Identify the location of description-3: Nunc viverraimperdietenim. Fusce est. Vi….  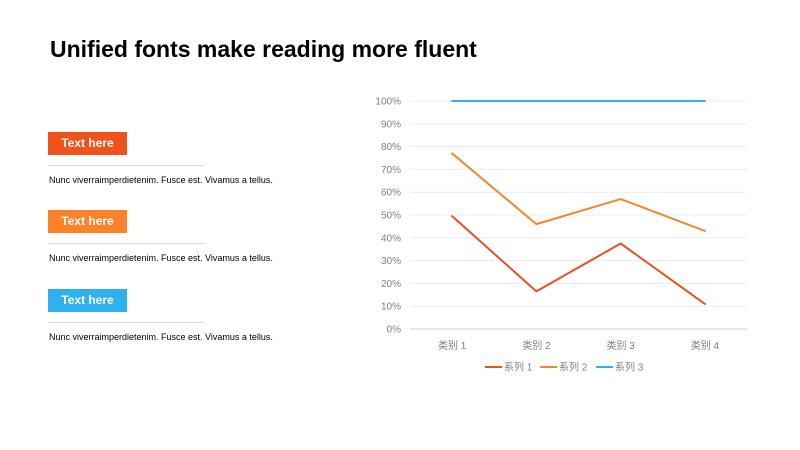
(161, 337).